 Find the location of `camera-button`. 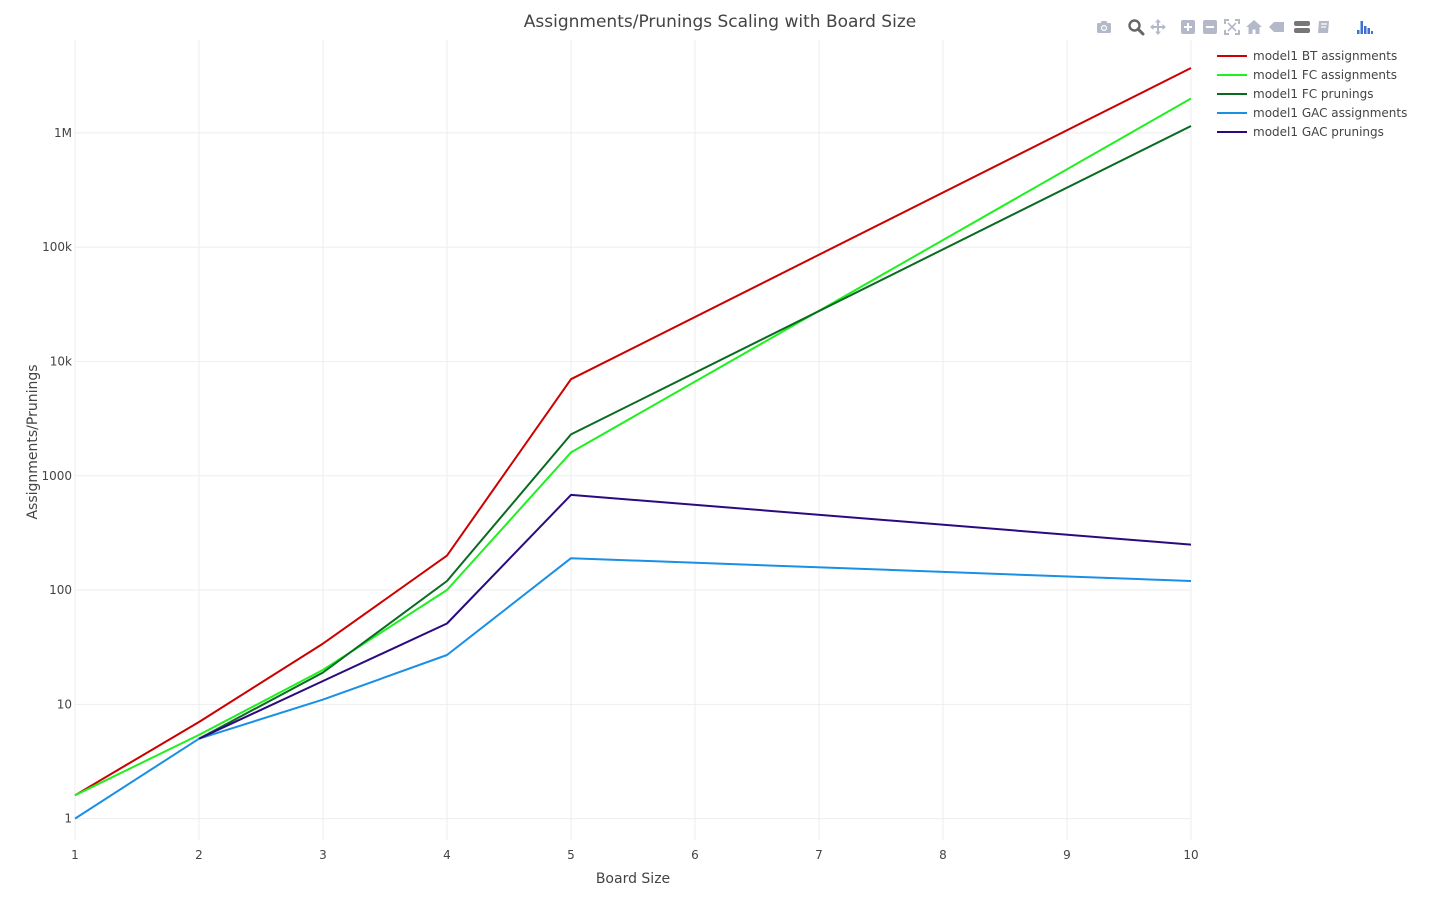

camera-button is located at coordinates (1104, 27).